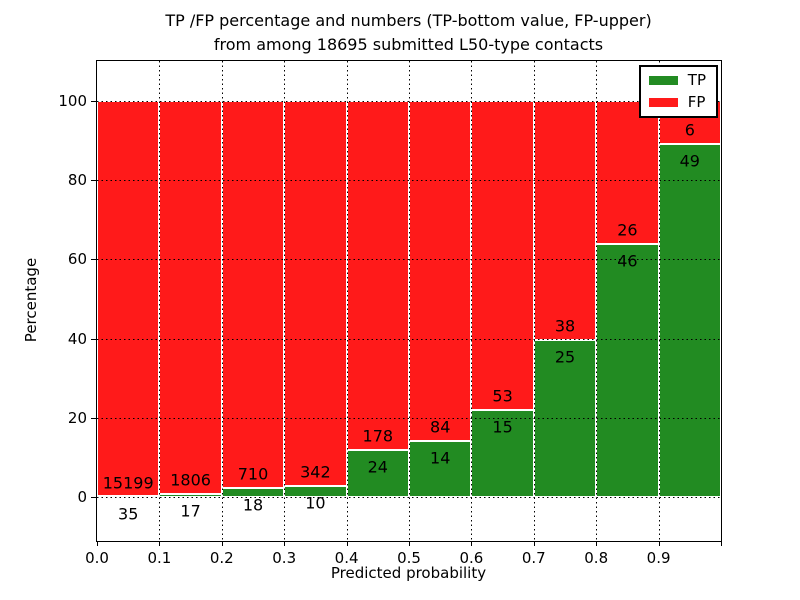 Image resolution: width=800 pixels, height=600 pixels. What do you see at coordinates (408, 573) in the screenshot?
I see `x-axis-label: Predicted probability` at bounding box center [408, 573].